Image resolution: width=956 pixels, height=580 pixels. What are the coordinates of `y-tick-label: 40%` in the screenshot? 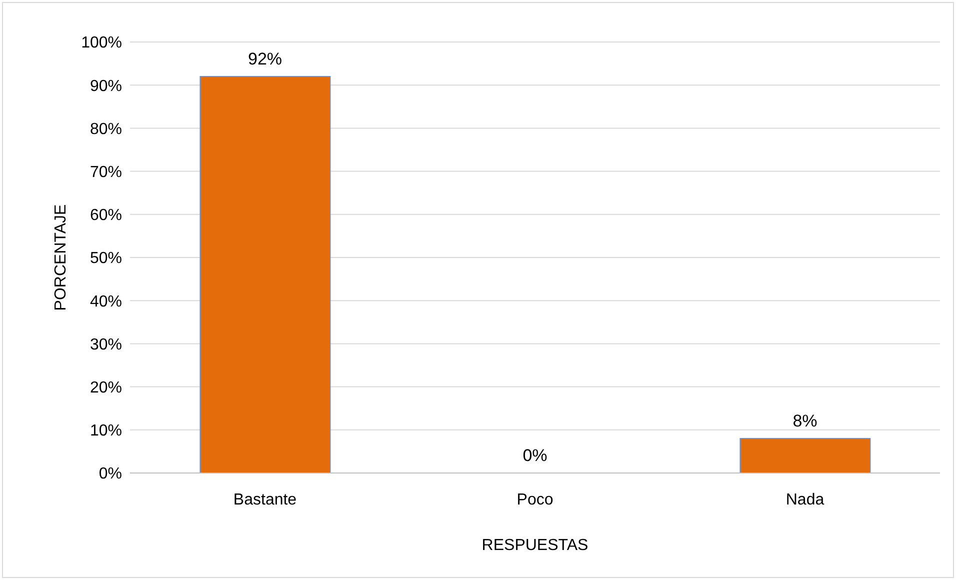 It's located at (106, 301).